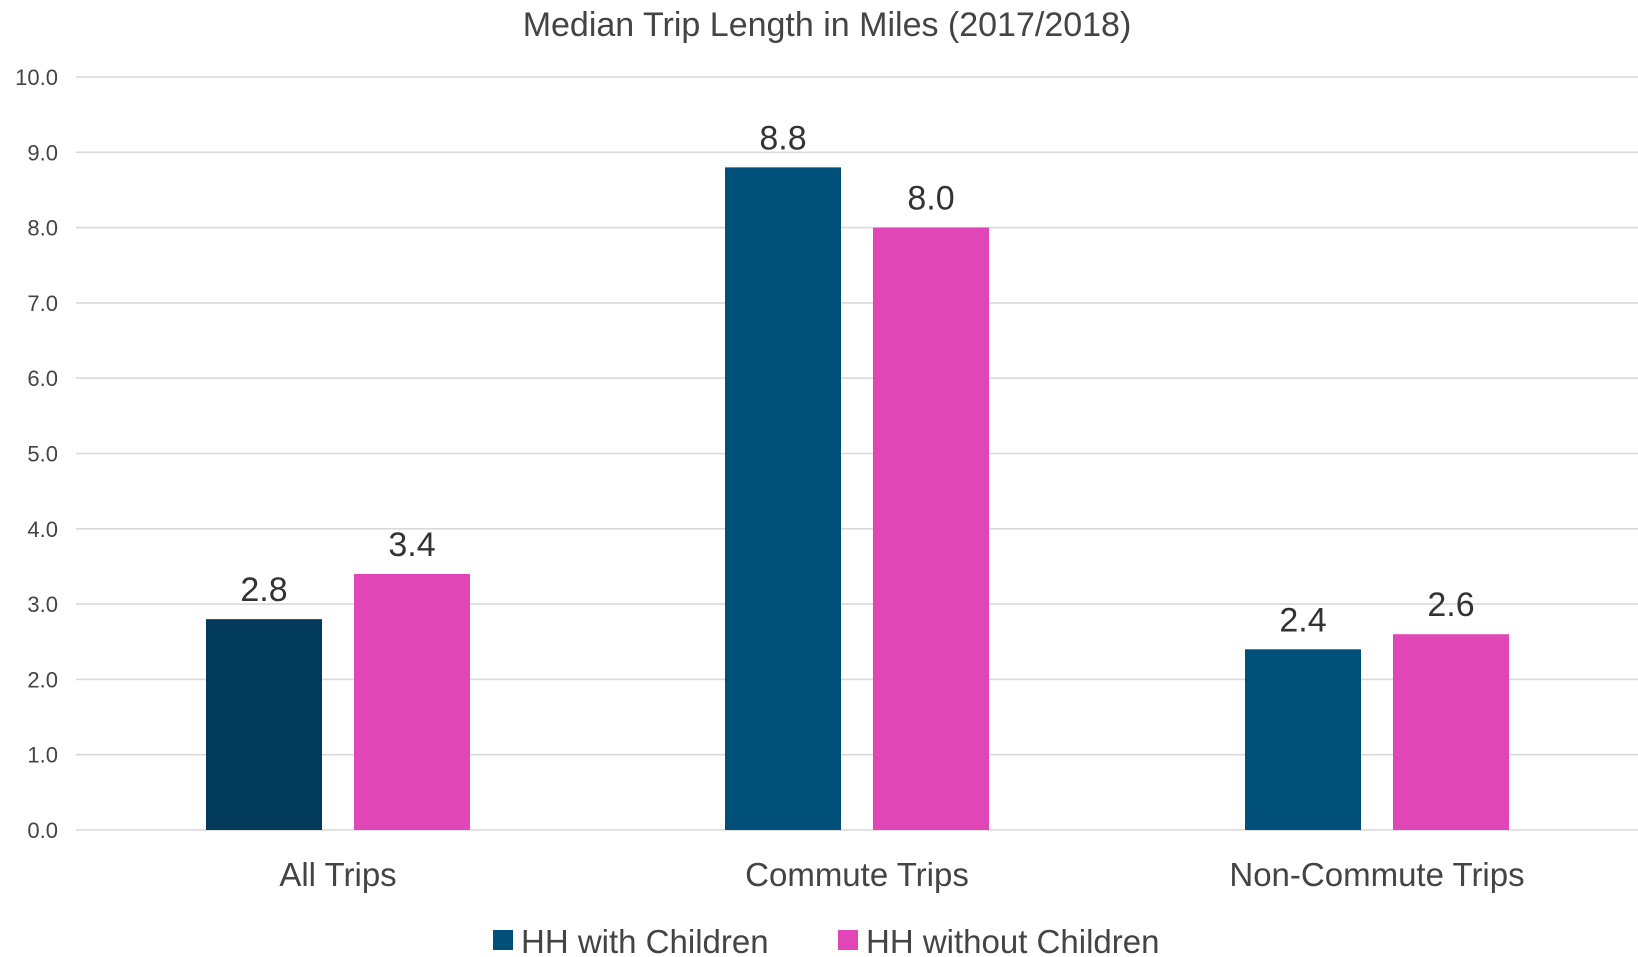 This screenshot has height=957, width=1638. Describe the element at coordinates (42, 529) in the screenshot. I see `y-tick-label: 4.0` at that location.